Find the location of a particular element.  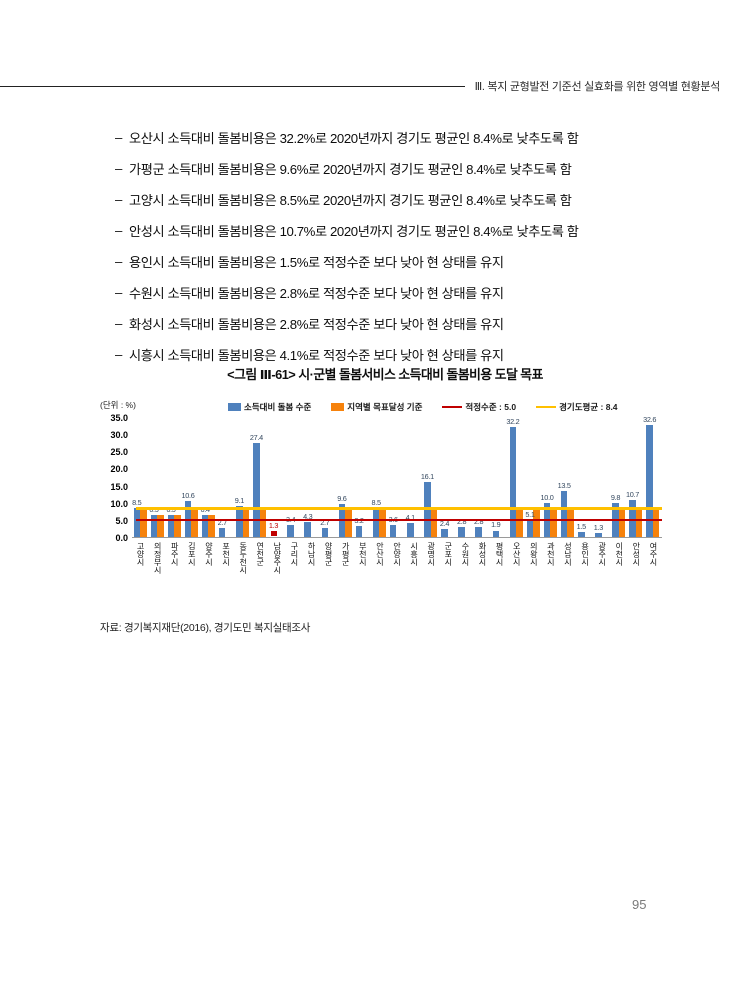

x-axis-category-label: 고양시 is located at coordinates (141, 554).